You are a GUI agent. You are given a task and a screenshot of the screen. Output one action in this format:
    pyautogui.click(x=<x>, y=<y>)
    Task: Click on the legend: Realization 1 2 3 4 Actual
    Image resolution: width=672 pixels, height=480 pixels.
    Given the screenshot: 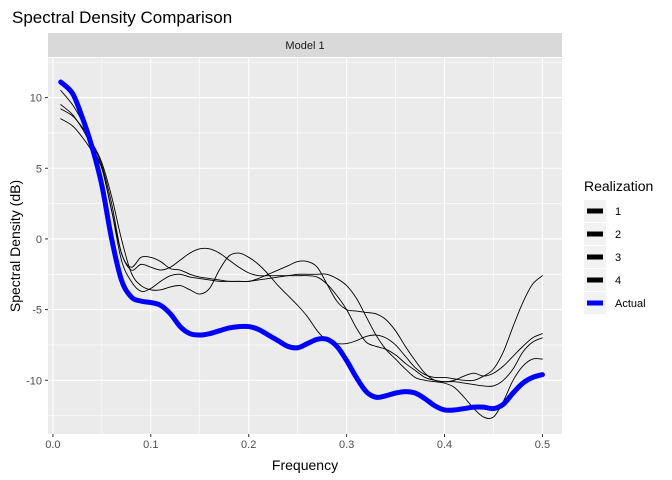 What is the action you would take?
    pyautogui.click(x=618, y=246)
    